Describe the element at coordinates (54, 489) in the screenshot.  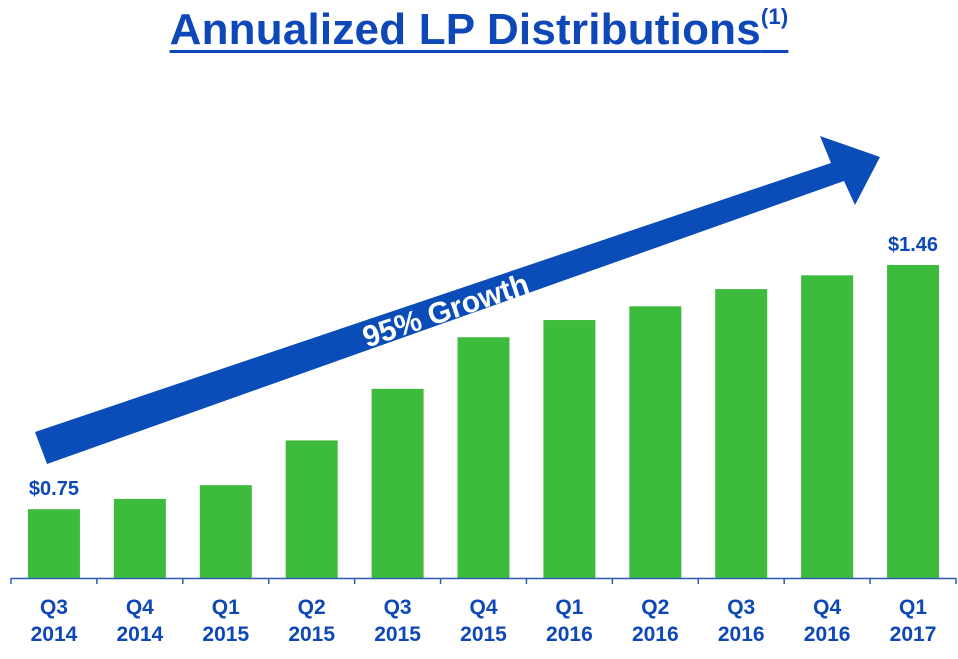
I see `data-label: $0.75` at that location.